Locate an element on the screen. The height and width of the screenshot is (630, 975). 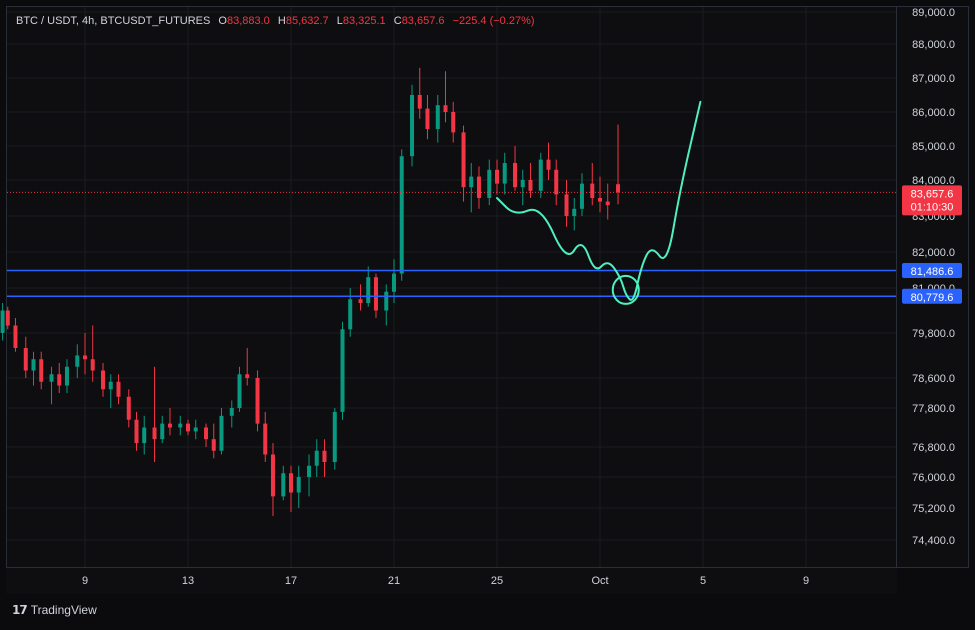
price-axis-label: 85,000.0 is located at coordinates (933, 147).